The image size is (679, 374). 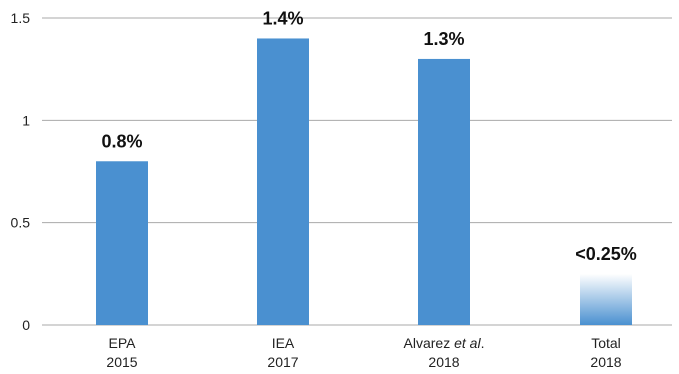 I want to click on x-tick-label-suffix: ., so click(x=483, y=343).